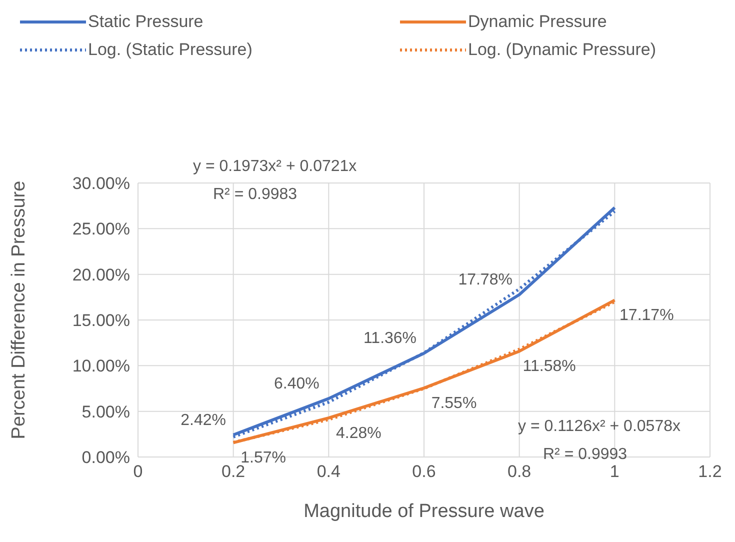 This screenshot has width=735, height=542. I want to click on annotation: y = 0.1126x² + 0.0578x, so click(599, 427).